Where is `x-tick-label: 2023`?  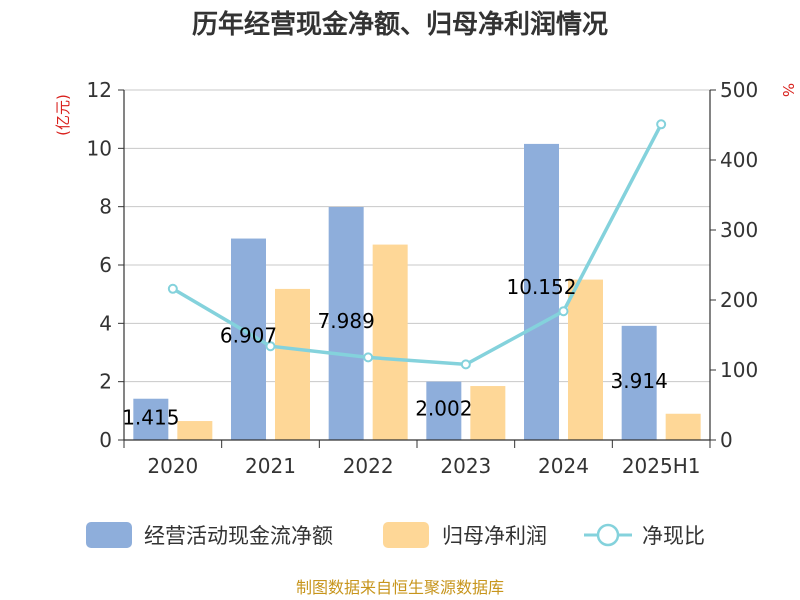 x-tick-label: 2023 is located at coordinates (465, 466).